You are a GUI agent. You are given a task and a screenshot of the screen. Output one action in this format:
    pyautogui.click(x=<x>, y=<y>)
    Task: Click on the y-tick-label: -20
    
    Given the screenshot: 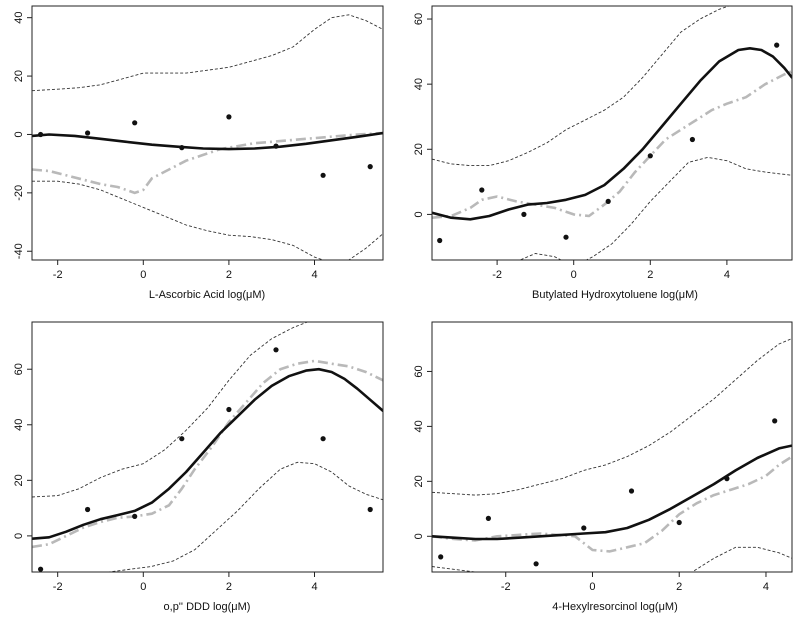 What is the action you would take?
    pyautogui.click(x=19, y=193)
    